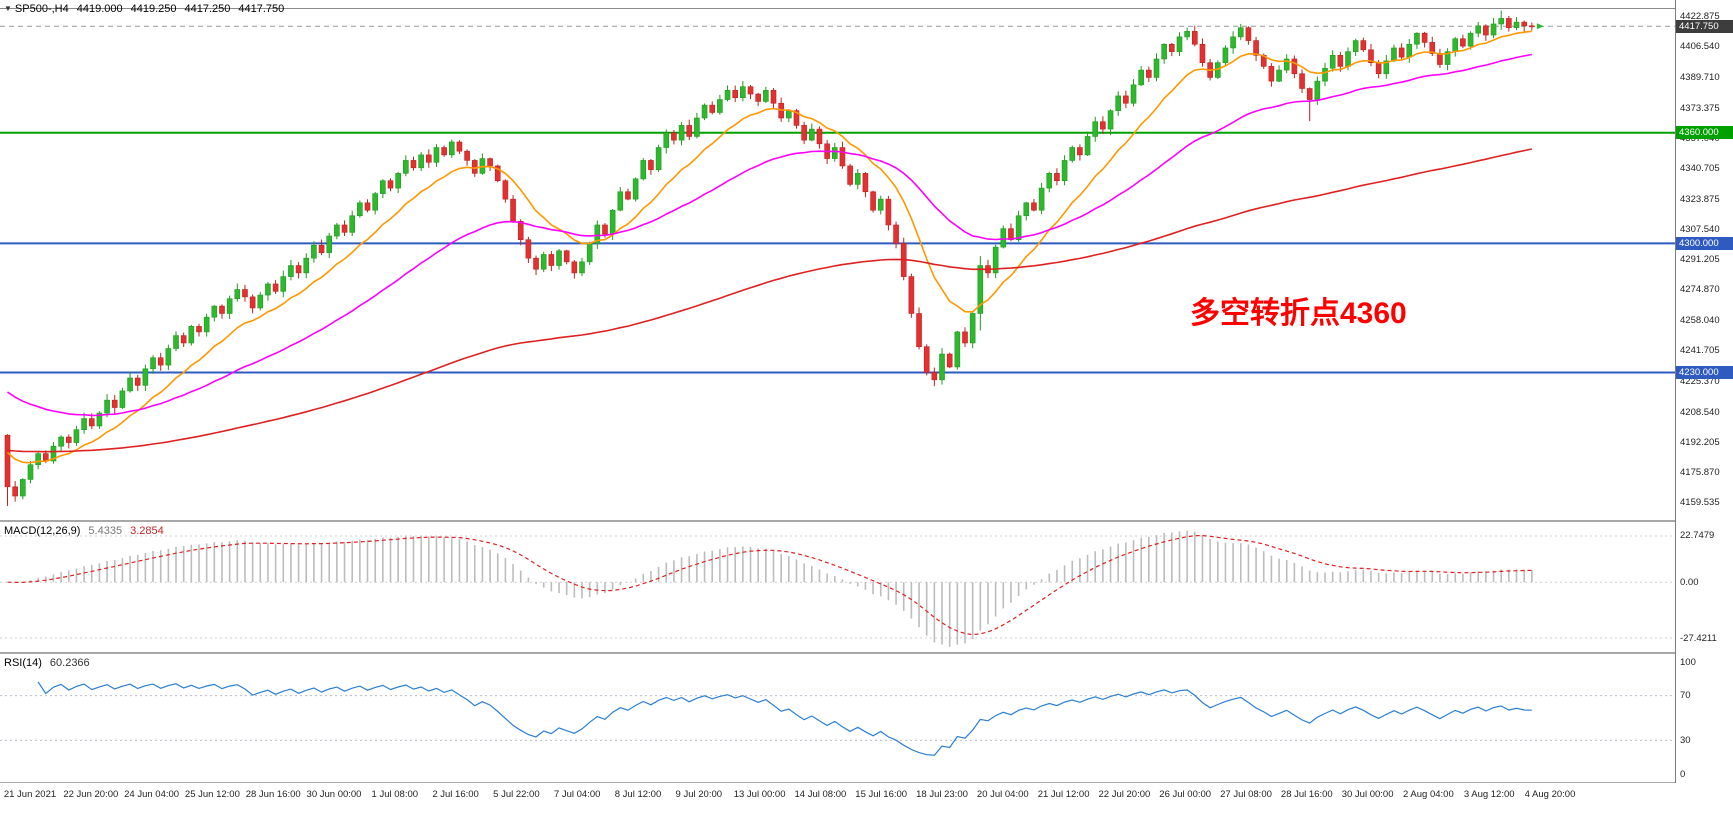 The height and width of the screenshot is (840, 1733). I want to click on price-tick-label: 4406.540, so click(1700, 47).